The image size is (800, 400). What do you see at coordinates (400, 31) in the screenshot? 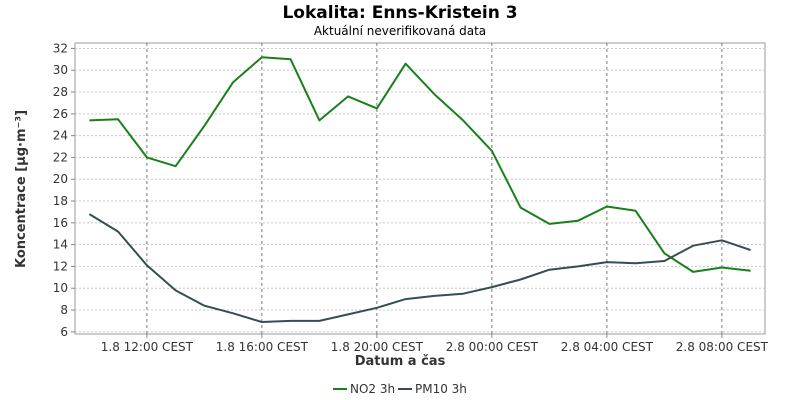
I see `chart-subtitle: Aktuální neverifikovaná data` at bounding box center [400, 31].